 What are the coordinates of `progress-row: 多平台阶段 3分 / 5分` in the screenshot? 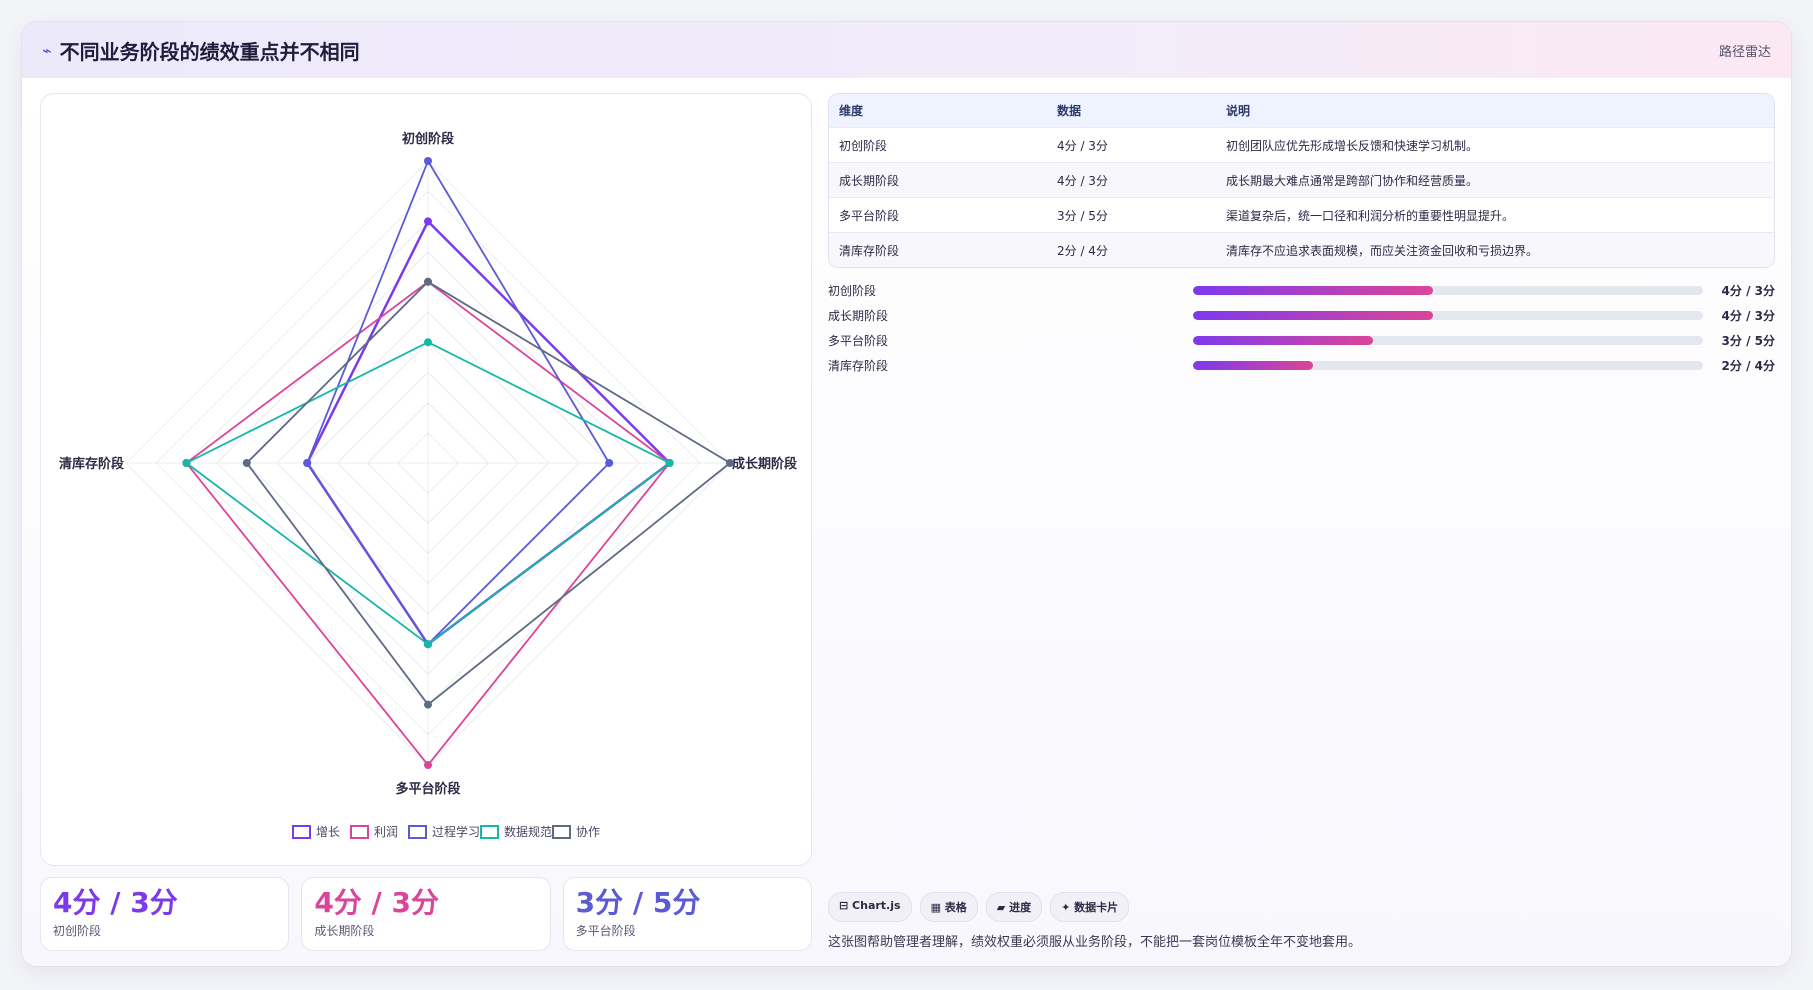 It's located at (1301, 340).